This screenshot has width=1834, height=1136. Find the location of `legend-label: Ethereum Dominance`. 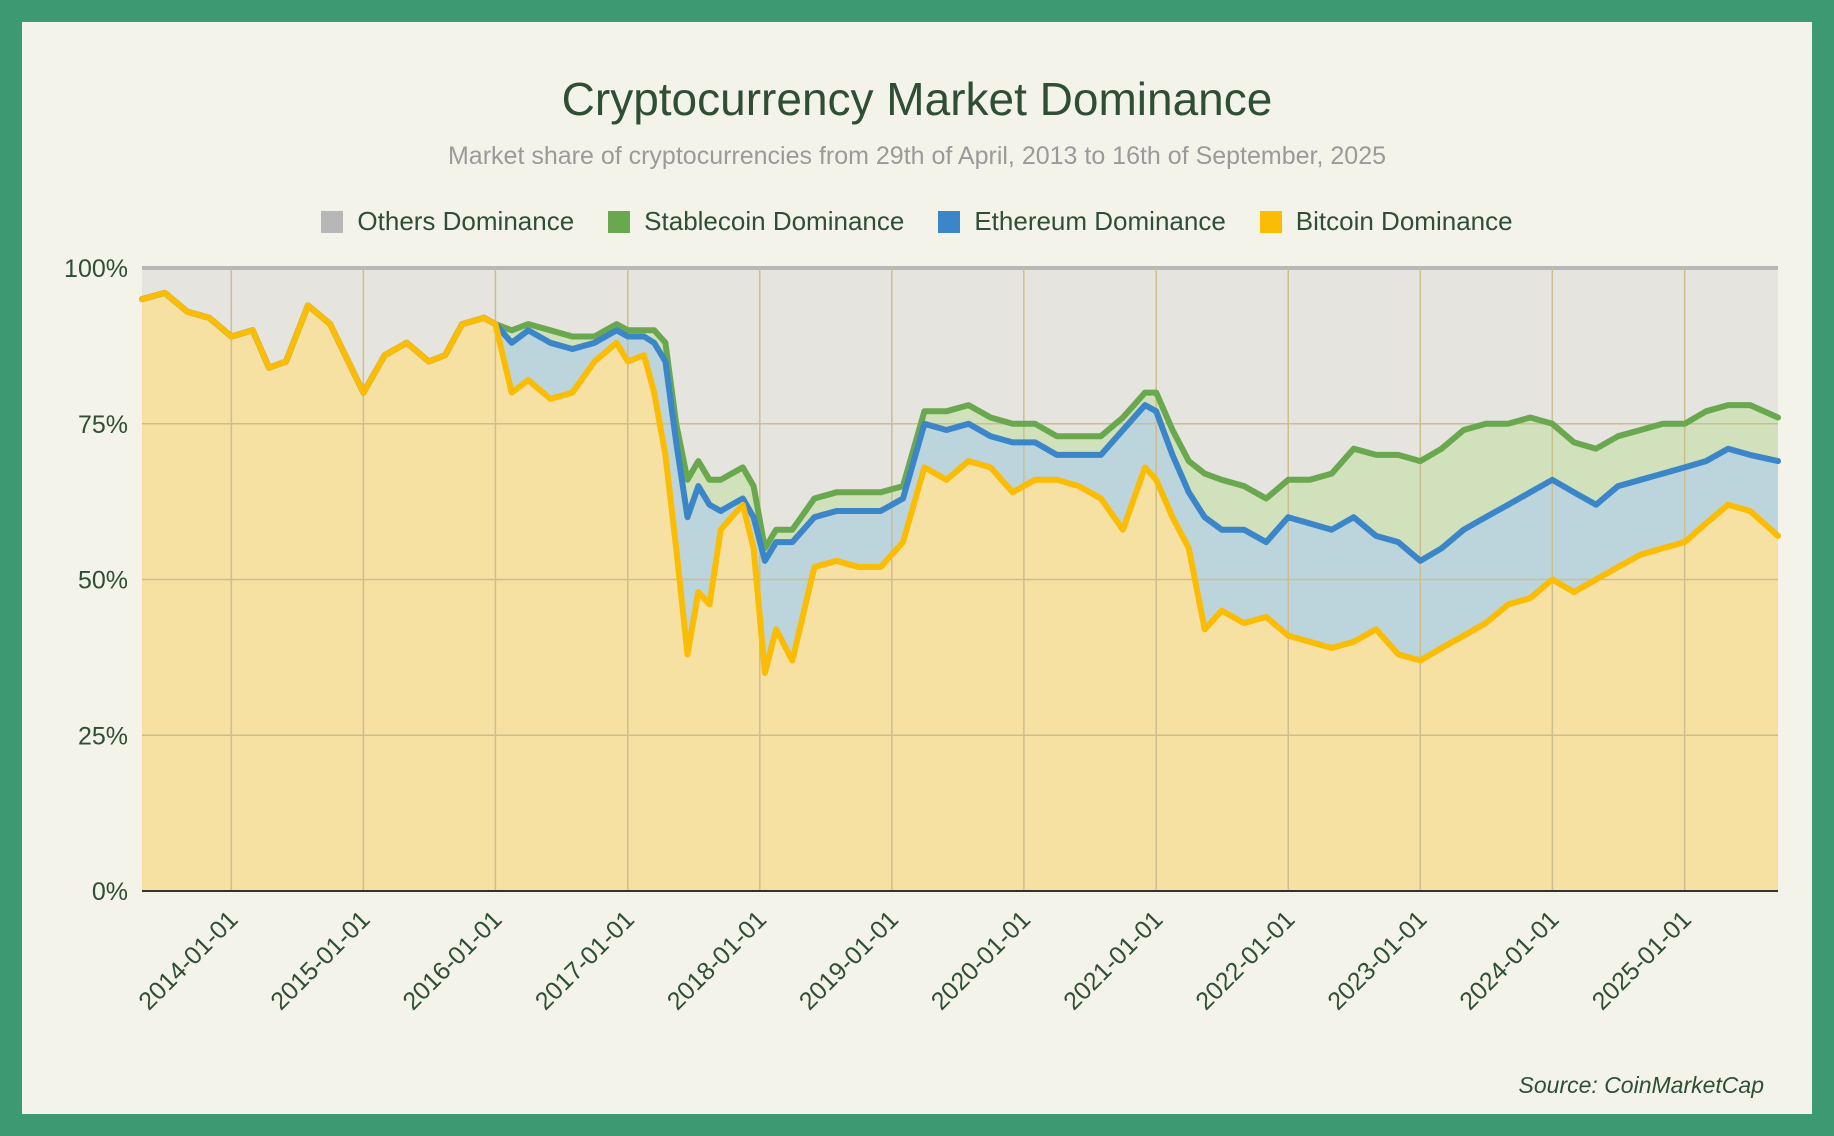

legend-label: Ethereum Dominance is located at coordinates (1100, 221).